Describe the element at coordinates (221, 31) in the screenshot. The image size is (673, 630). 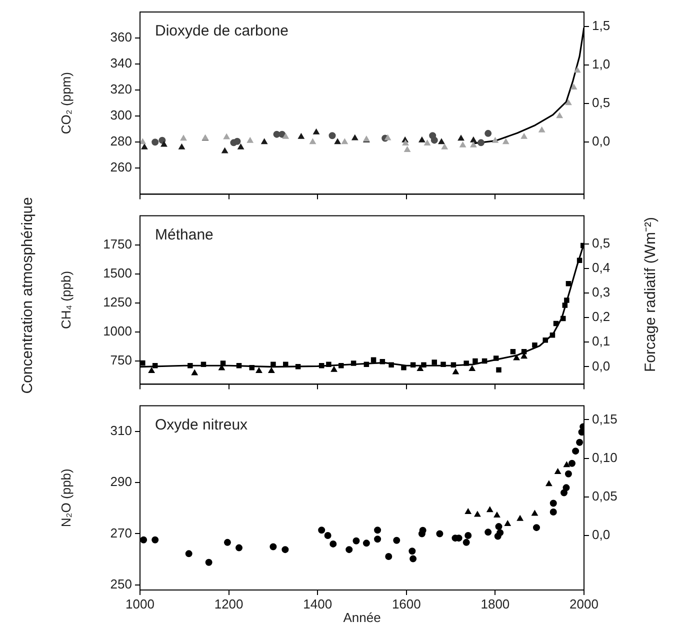
I see `text: Dioxyde de carbone` at that location.